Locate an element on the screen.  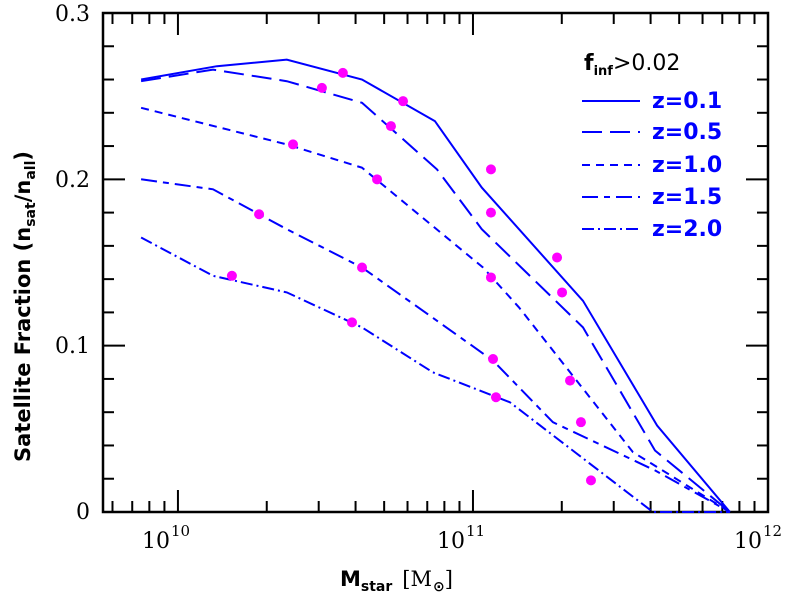
legend-label: z=1.0 is located at coordinates (687, 165).